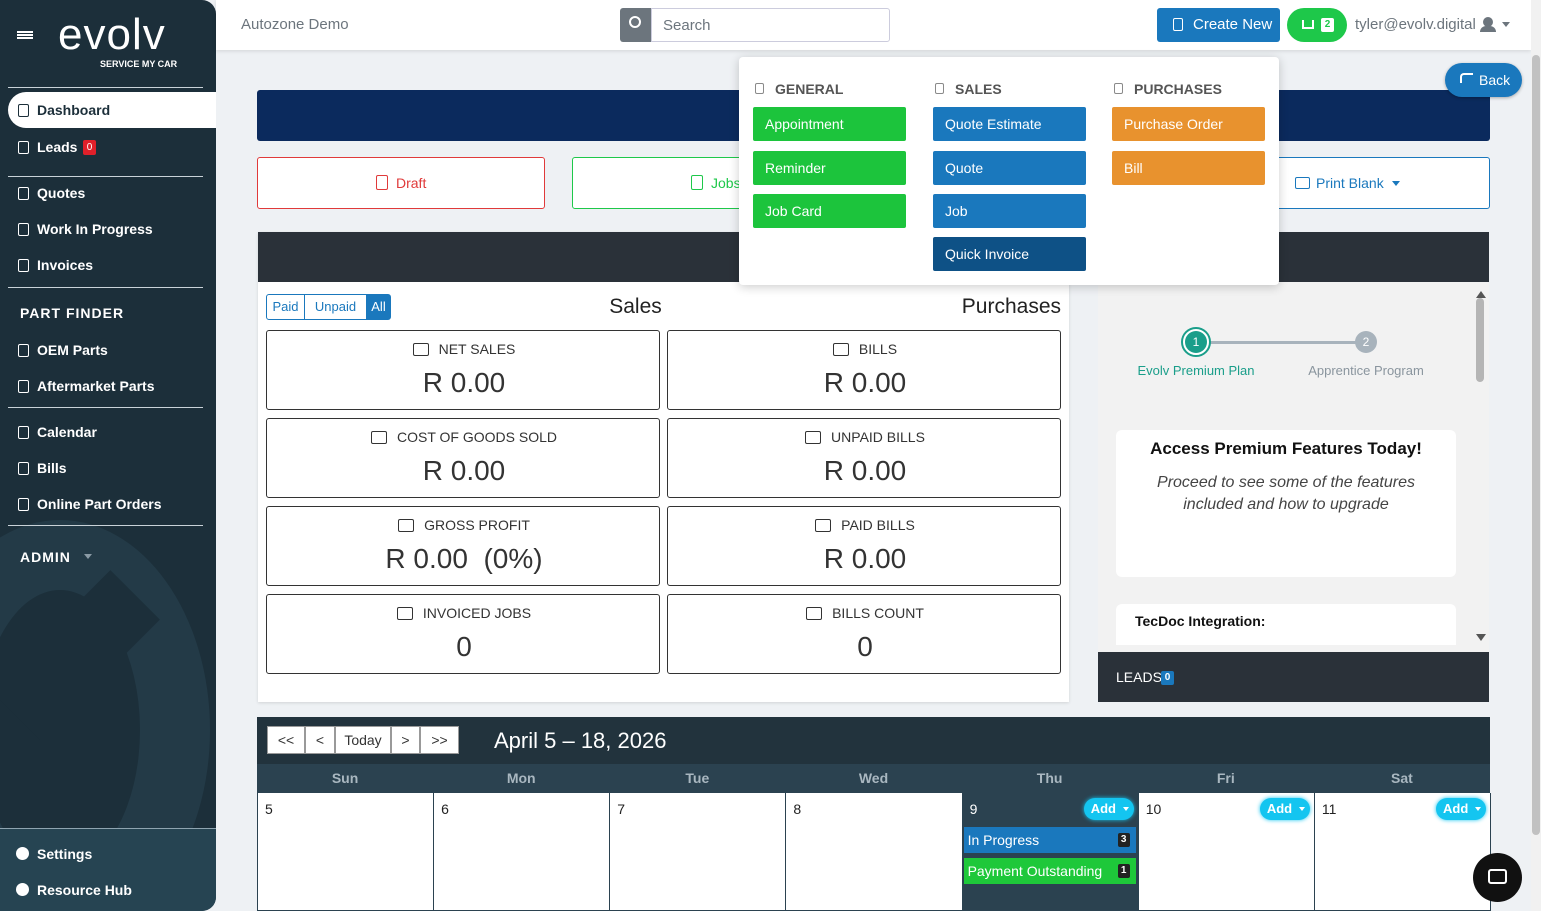 The width and height of the screenshot is (1541, 911). Describe the element at coordinates (1009, 168) in the screenshot. I see `dropdown-item: Quote` at that location.